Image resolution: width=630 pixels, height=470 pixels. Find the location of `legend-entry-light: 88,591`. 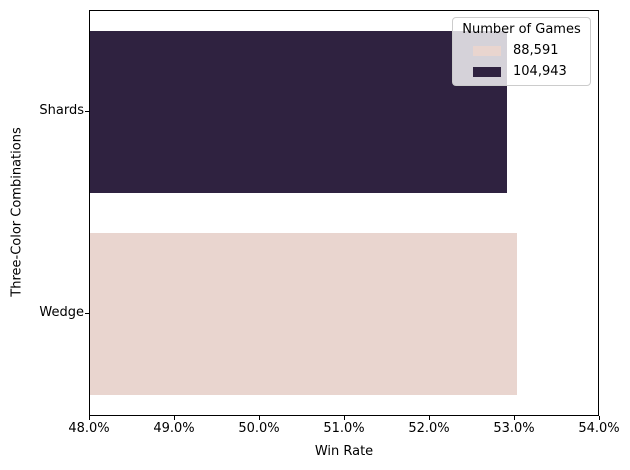

legend-entry-light: 88,591 is located at coordinates (521, 50).